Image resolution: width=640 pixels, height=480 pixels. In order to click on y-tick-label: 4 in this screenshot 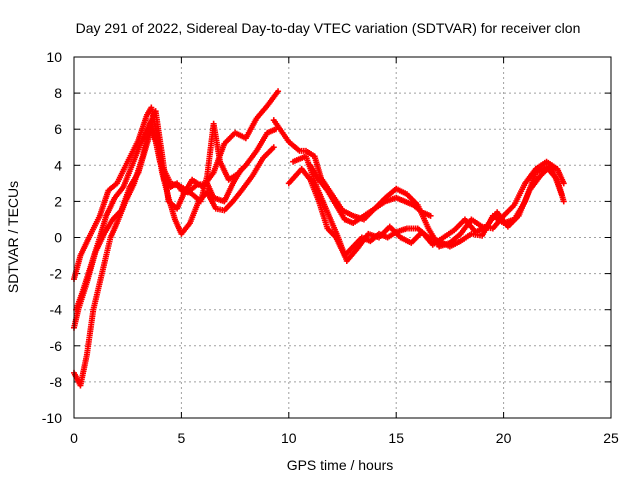, I will do `click(58, 165)`.